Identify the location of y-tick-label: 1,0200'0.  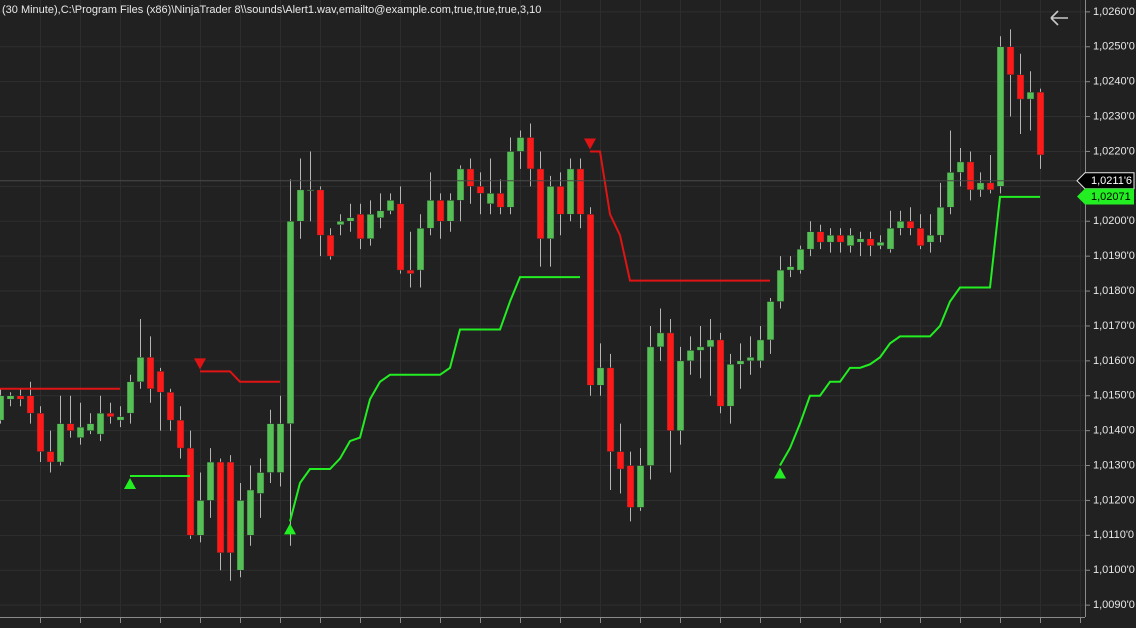
(1114, 221).